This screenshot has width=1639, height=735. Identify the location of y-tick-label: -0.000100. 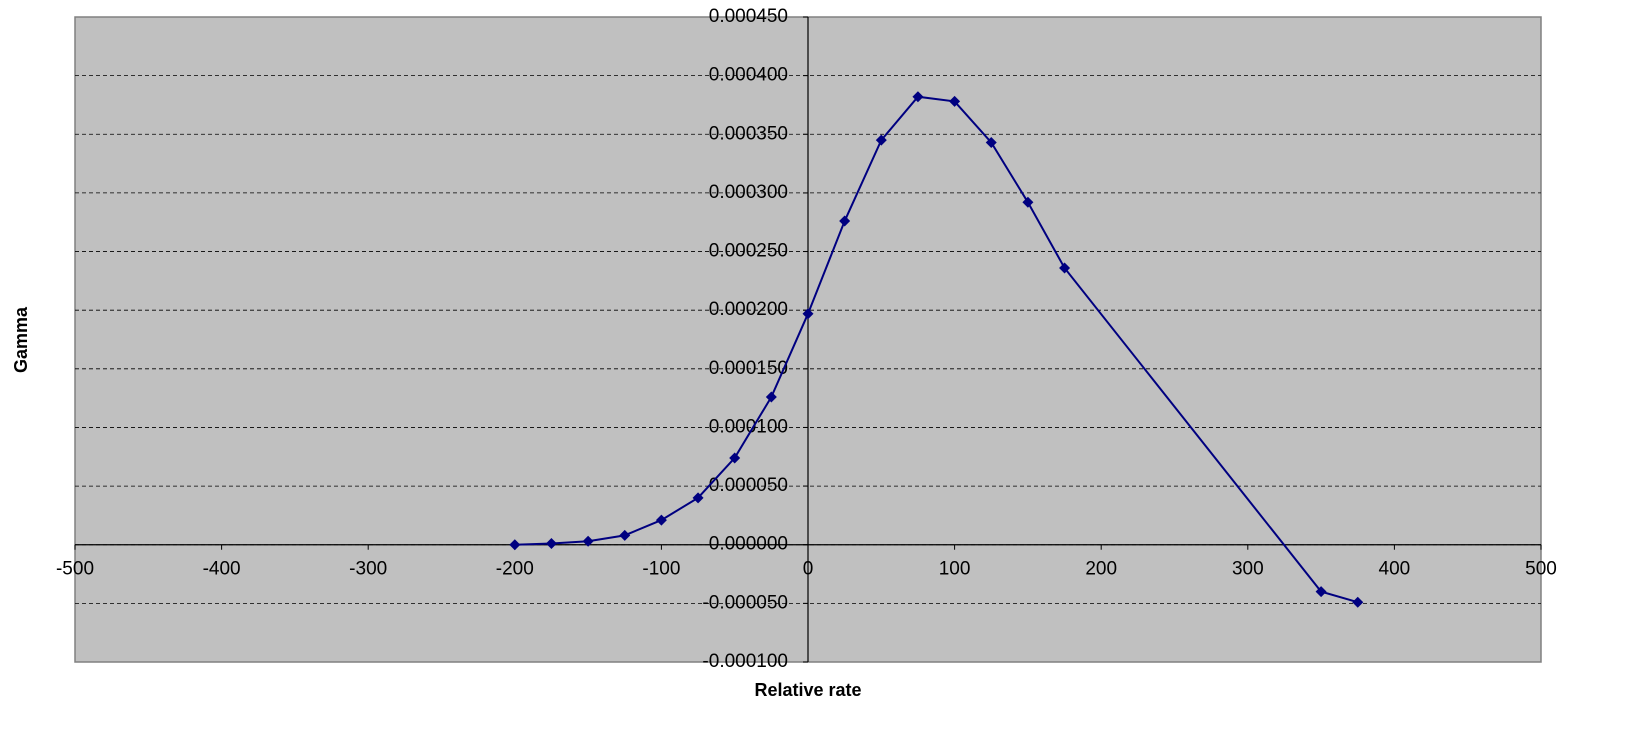
(745, 661).